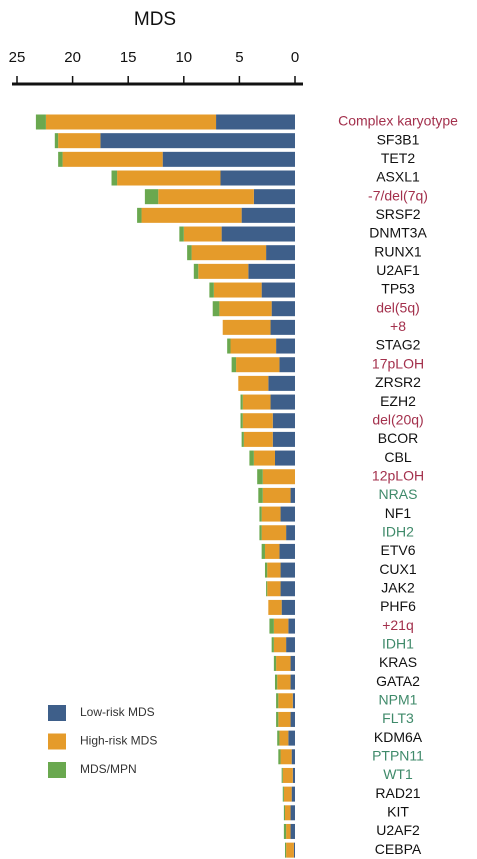 This screenshot has height=859, width=477. What do you see at coordinates (398, 270) in the screenshot?
I see `category-label: U2AF1` at bounding box center [398, 270].